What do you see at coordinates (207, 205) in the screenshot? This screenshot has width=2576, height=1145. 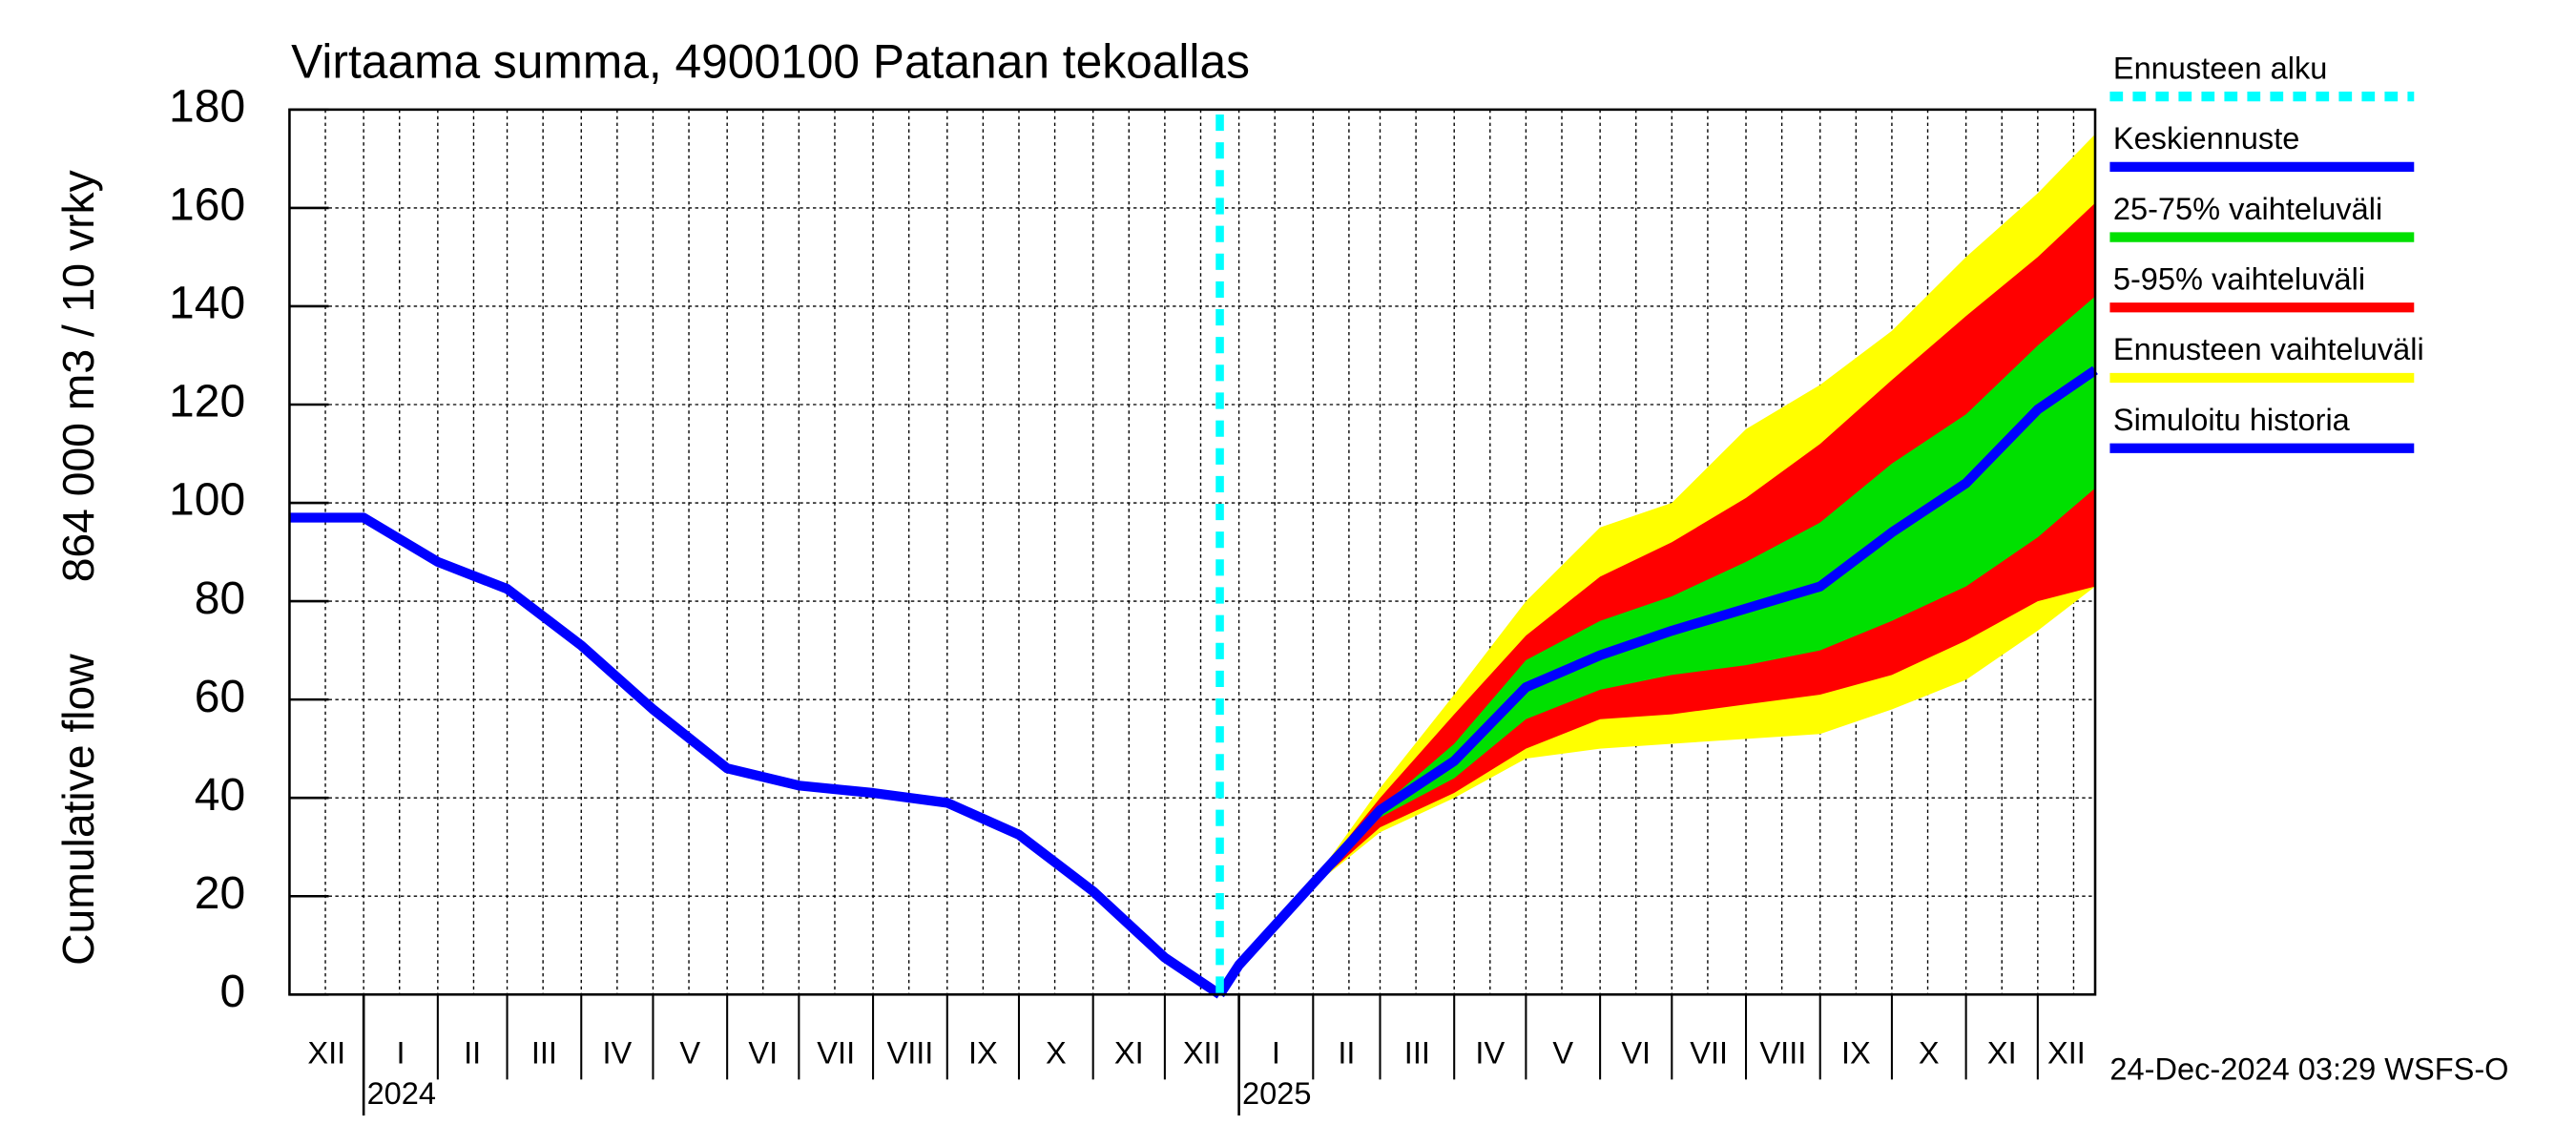 I see `y-tick-label: 160` at bounding box center [207, 205].